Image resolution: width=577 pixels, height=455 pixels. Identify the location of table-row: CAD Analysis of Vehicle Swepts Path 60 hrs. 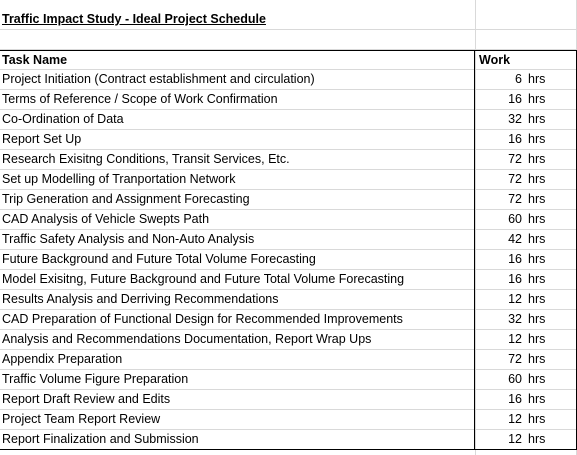
(288, 220).